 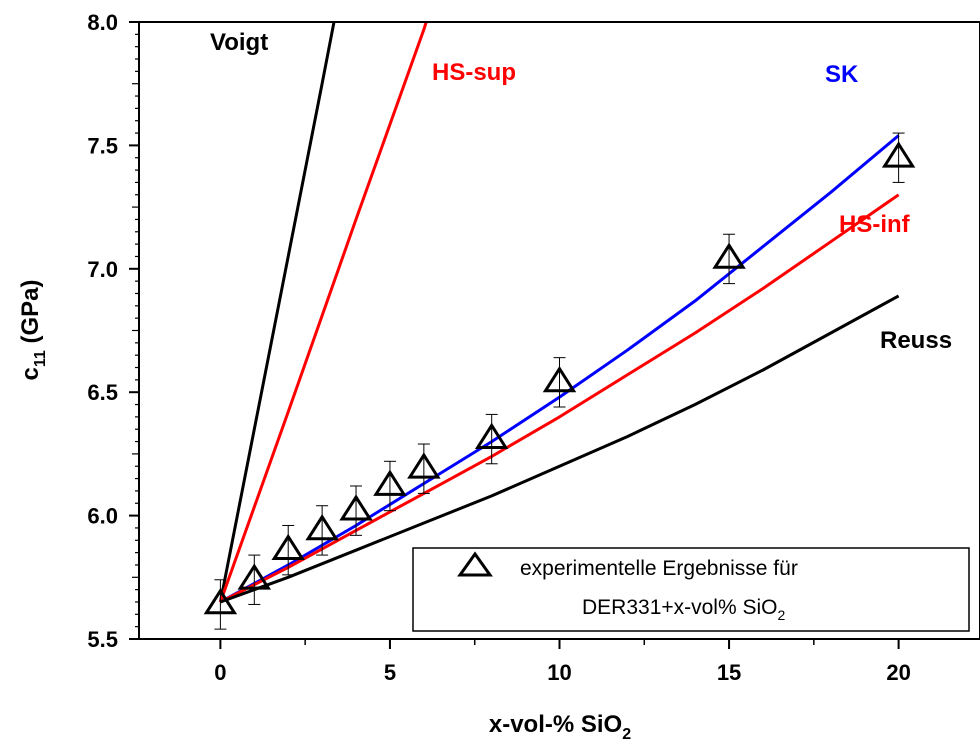 I want to click on x-tick-label: 15, so click(x=729, y=672).